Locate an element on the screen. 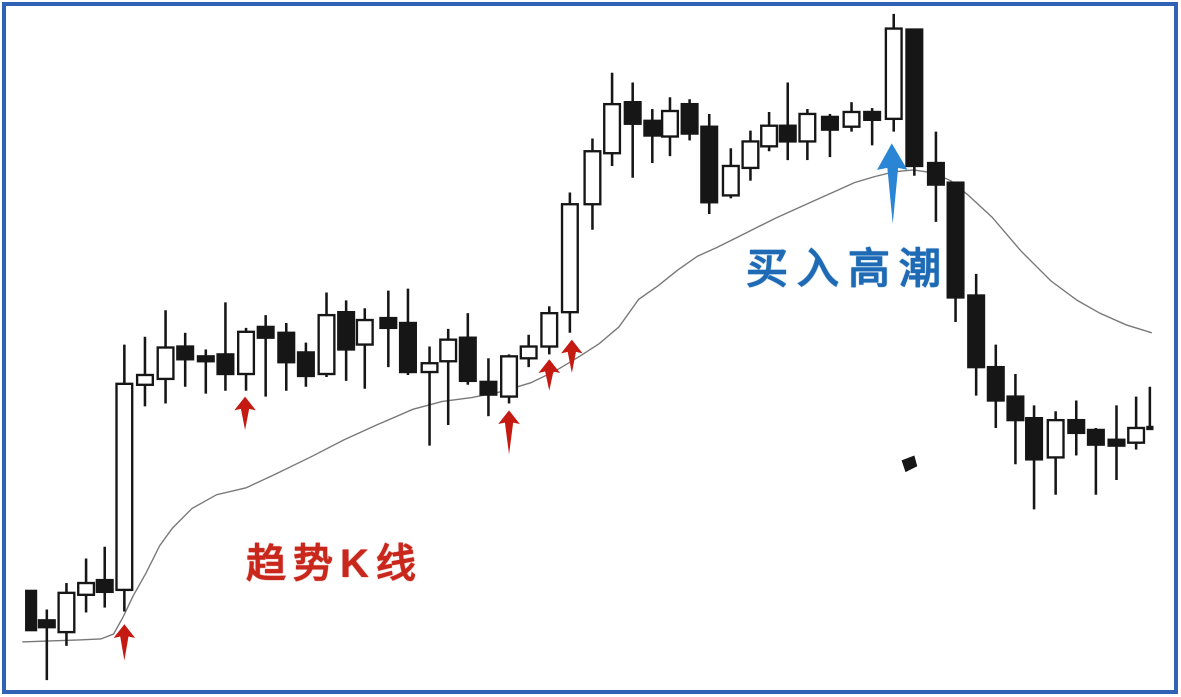  ink-blot is located at coordinates (909, 464).